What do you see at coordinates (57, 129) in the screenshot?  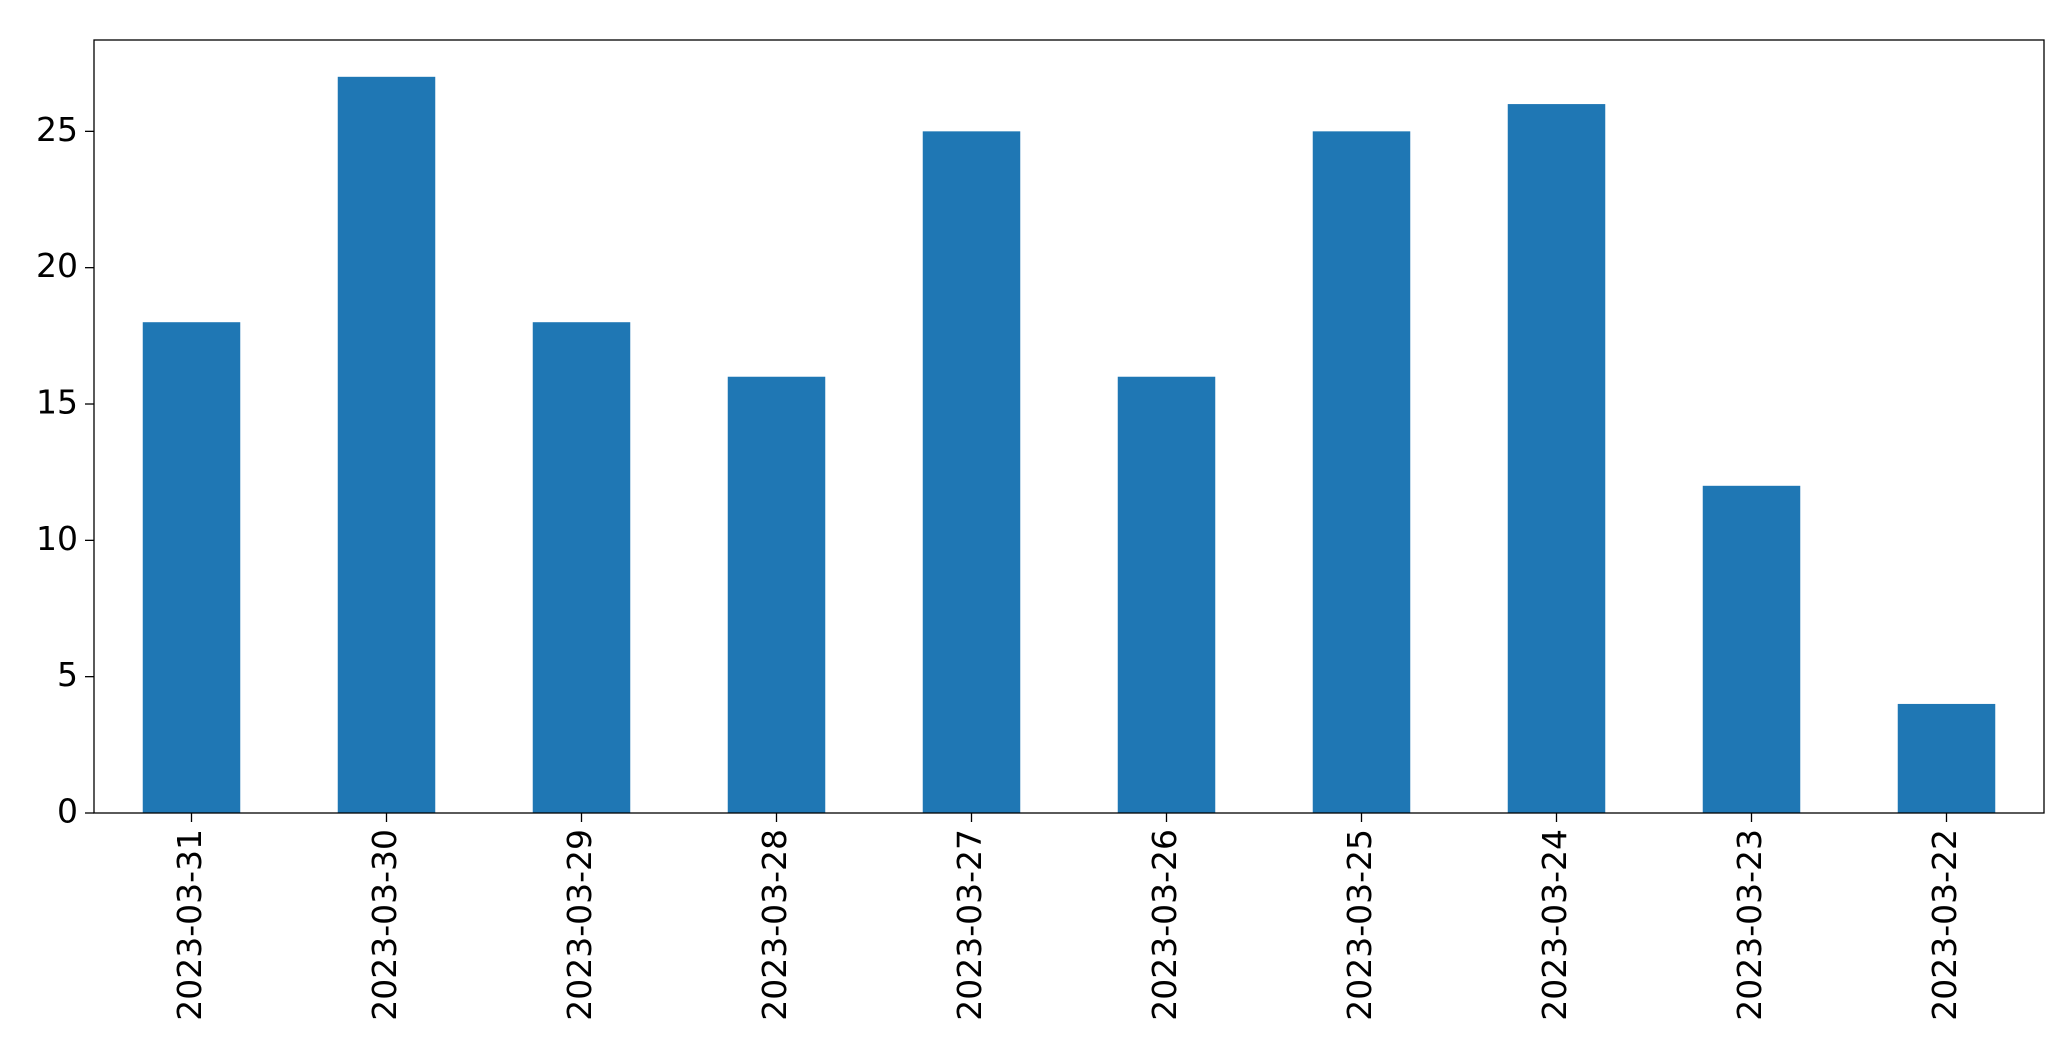 I see `y-tick-label: 25` at bounding box center [57, 129].